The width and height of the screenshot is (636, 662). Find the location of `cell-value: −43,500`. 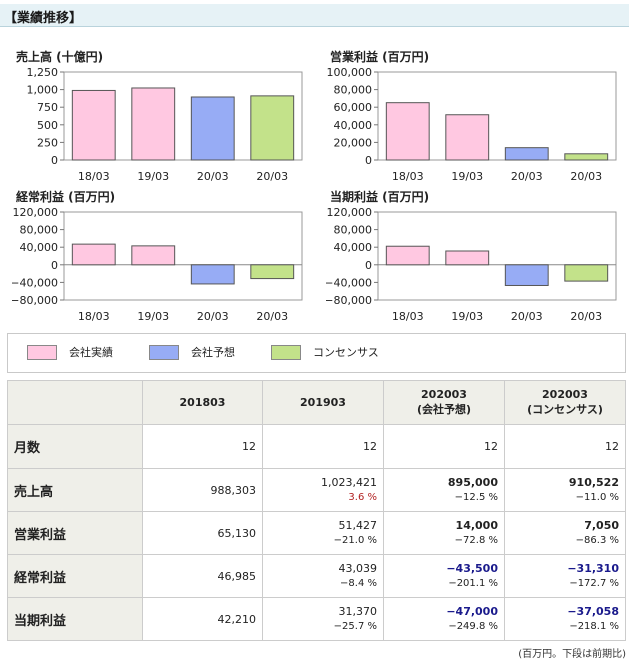

cell-value: −43,500 is located at coordinates (472, 568).